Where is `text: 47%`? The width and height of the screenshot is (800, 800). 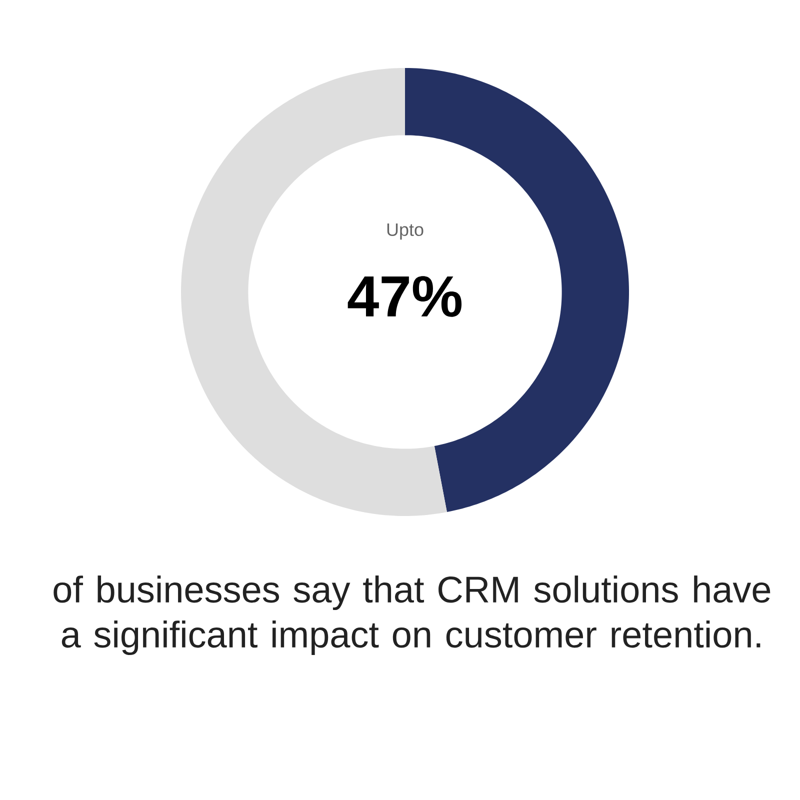
text: 47% is located at coordinates (405, 296).